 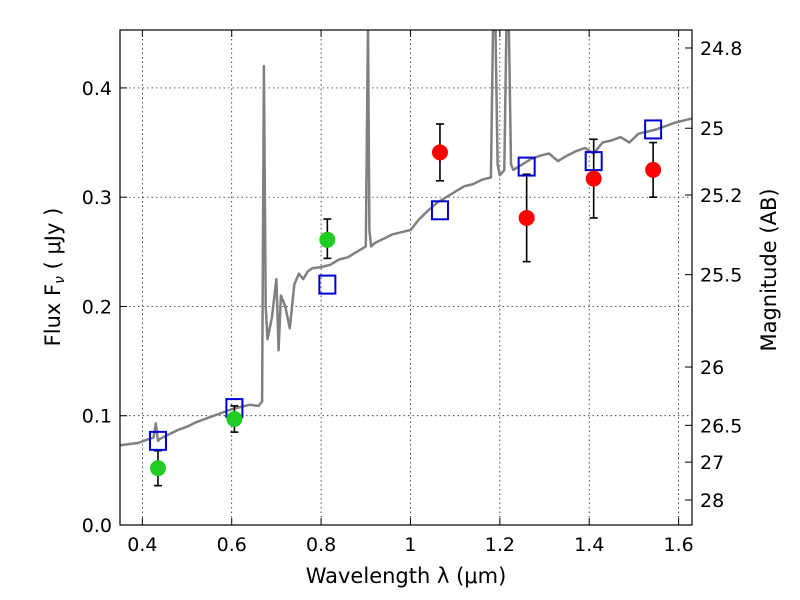 What do you see at coordinates (678, 545) in the screenshot?
I see `x-tick-label: 1.6` at bounding box center [678, 545].